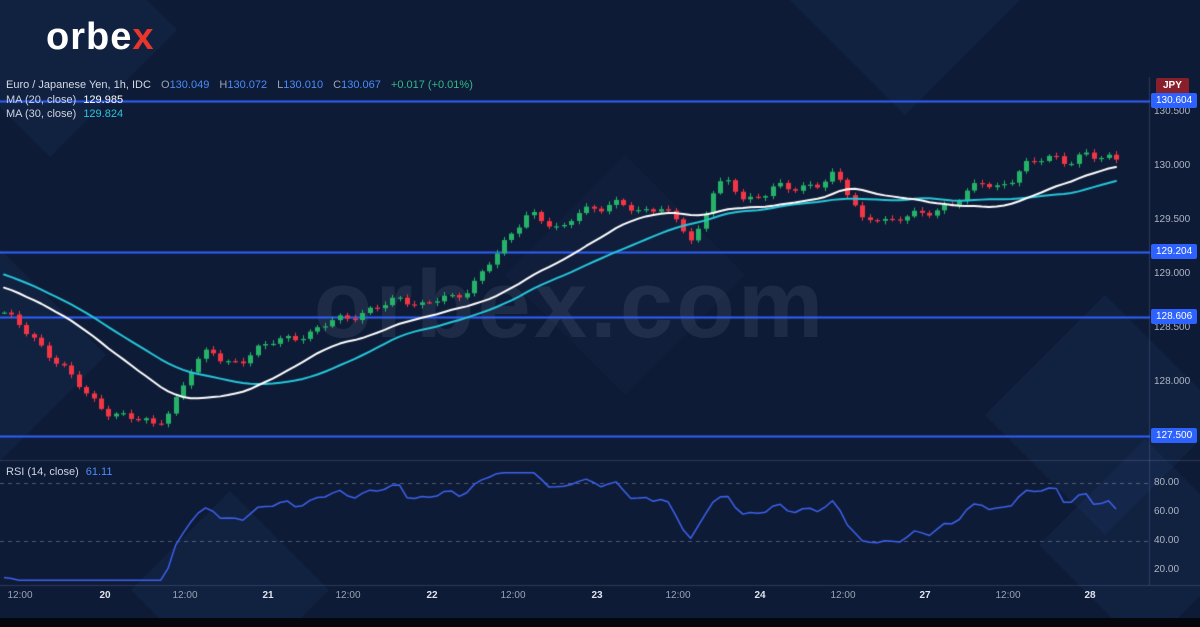 The height and width of the screenshot is (627, 1200). I want to click on symbol-name: Euro / Japanese Yen, 1h, IDC, so click(78, 85).